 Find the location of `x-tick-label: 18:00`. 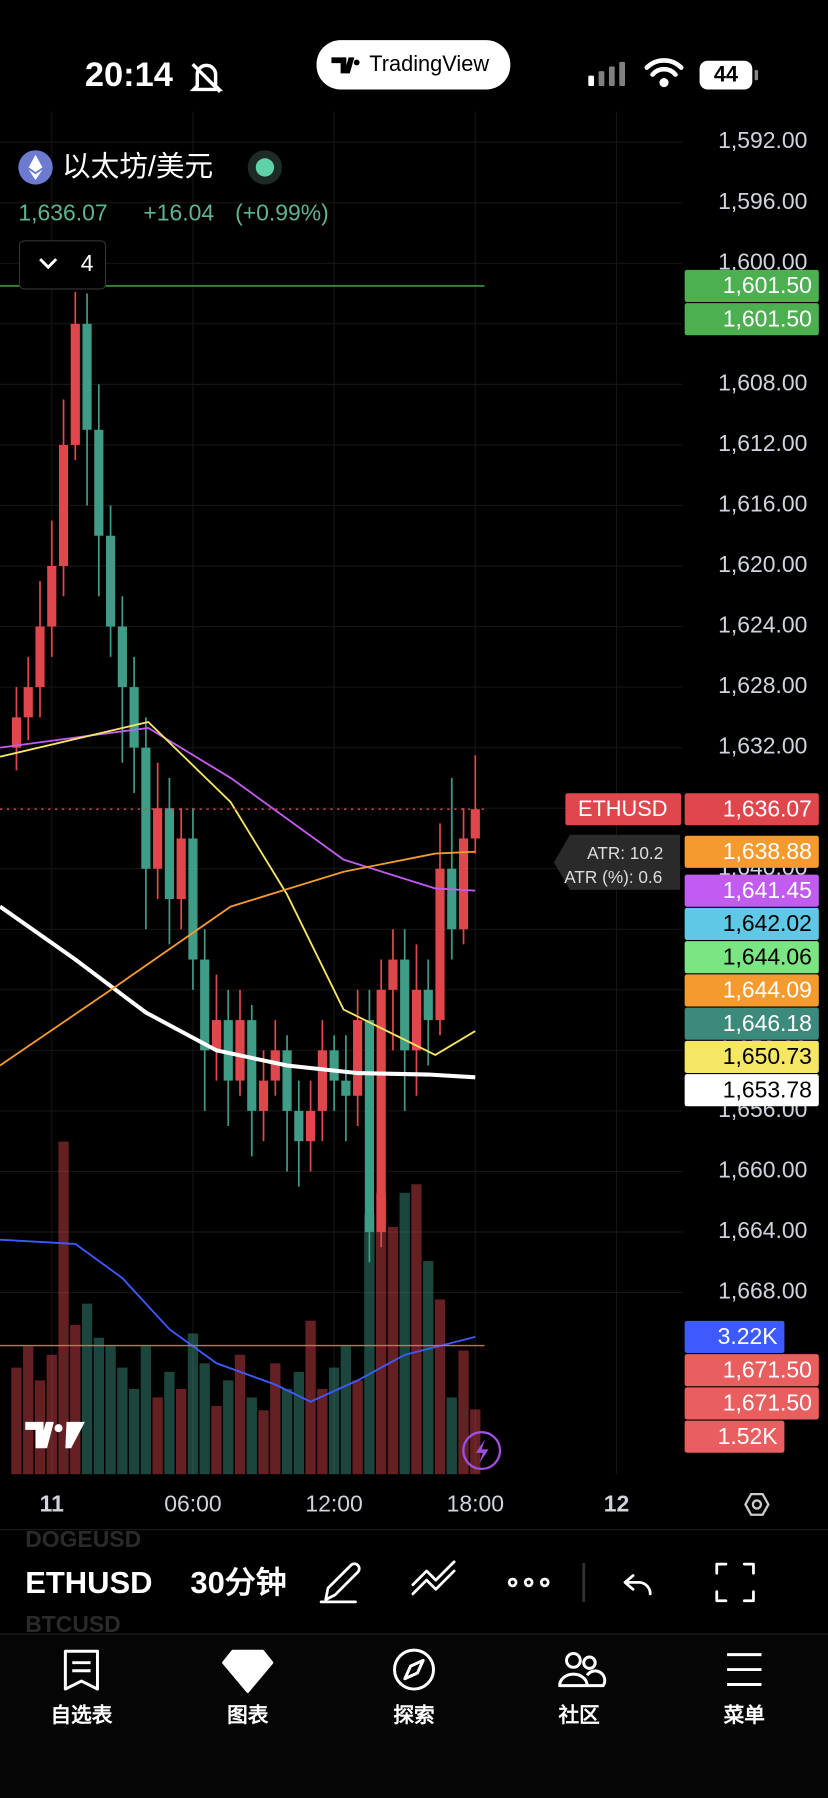

x-tick-label: 18:00 is located at coordinates (475, 1504).